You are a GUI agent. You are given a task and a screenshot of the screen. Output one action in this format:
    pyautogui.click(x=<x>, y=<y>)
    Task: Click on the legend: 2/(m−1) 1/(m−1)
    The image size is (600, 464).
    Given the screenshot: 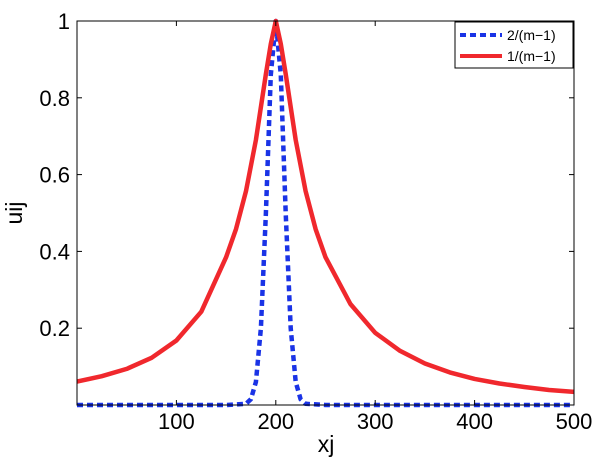 What is the action you would take?
    pyautogui.click(x=514, y=45)
    